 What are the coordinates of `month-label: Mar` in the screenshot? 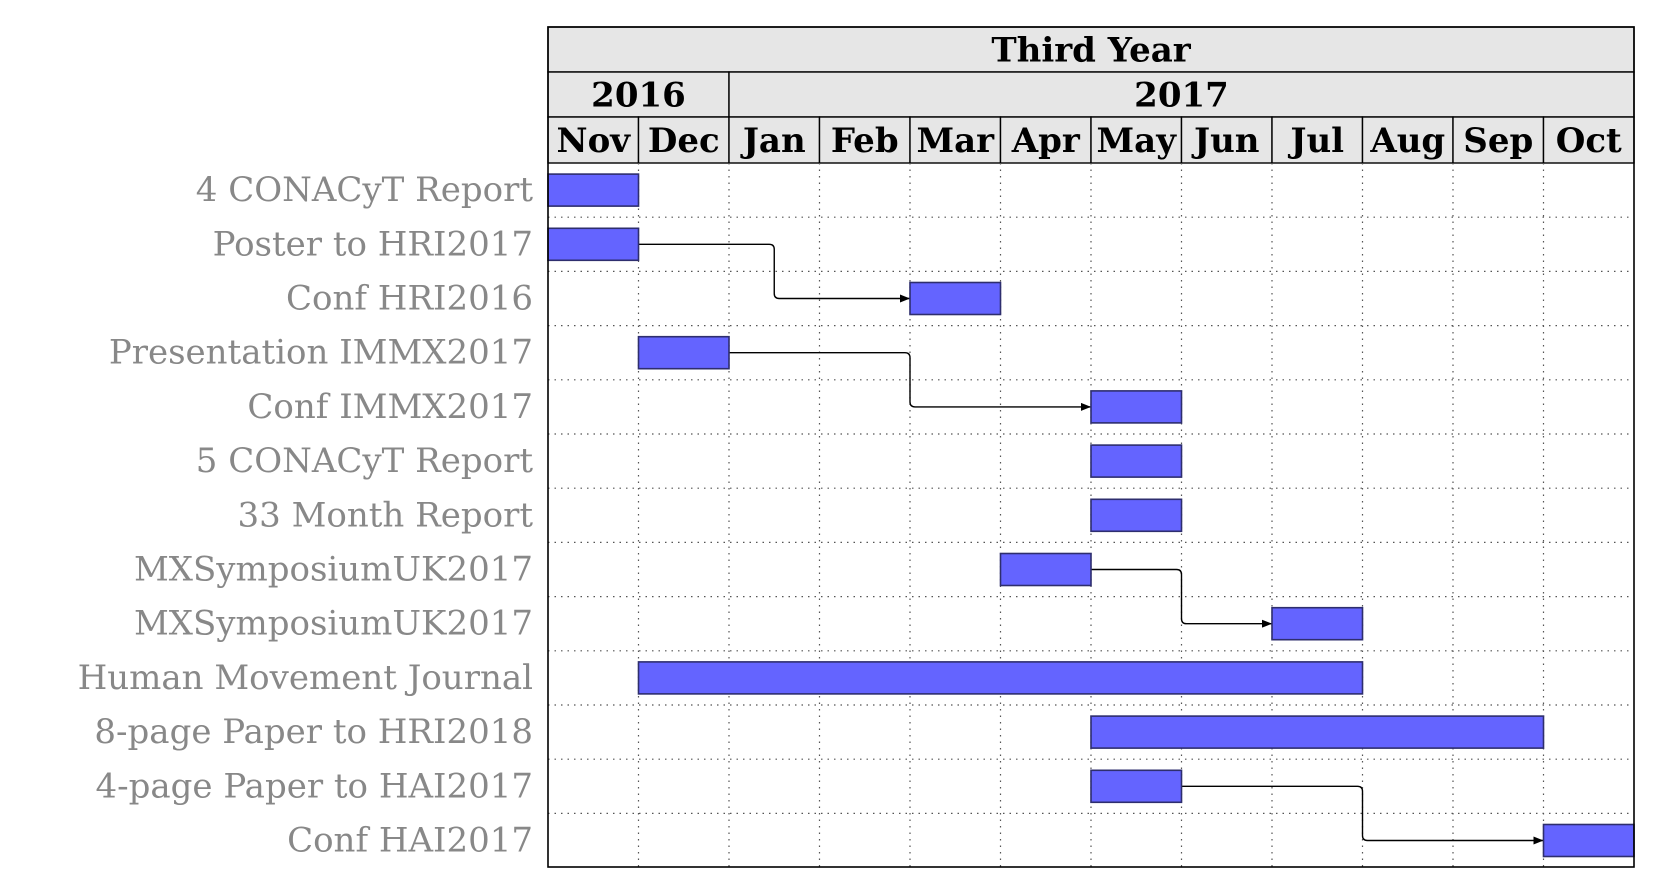 It's located at (955, 141).